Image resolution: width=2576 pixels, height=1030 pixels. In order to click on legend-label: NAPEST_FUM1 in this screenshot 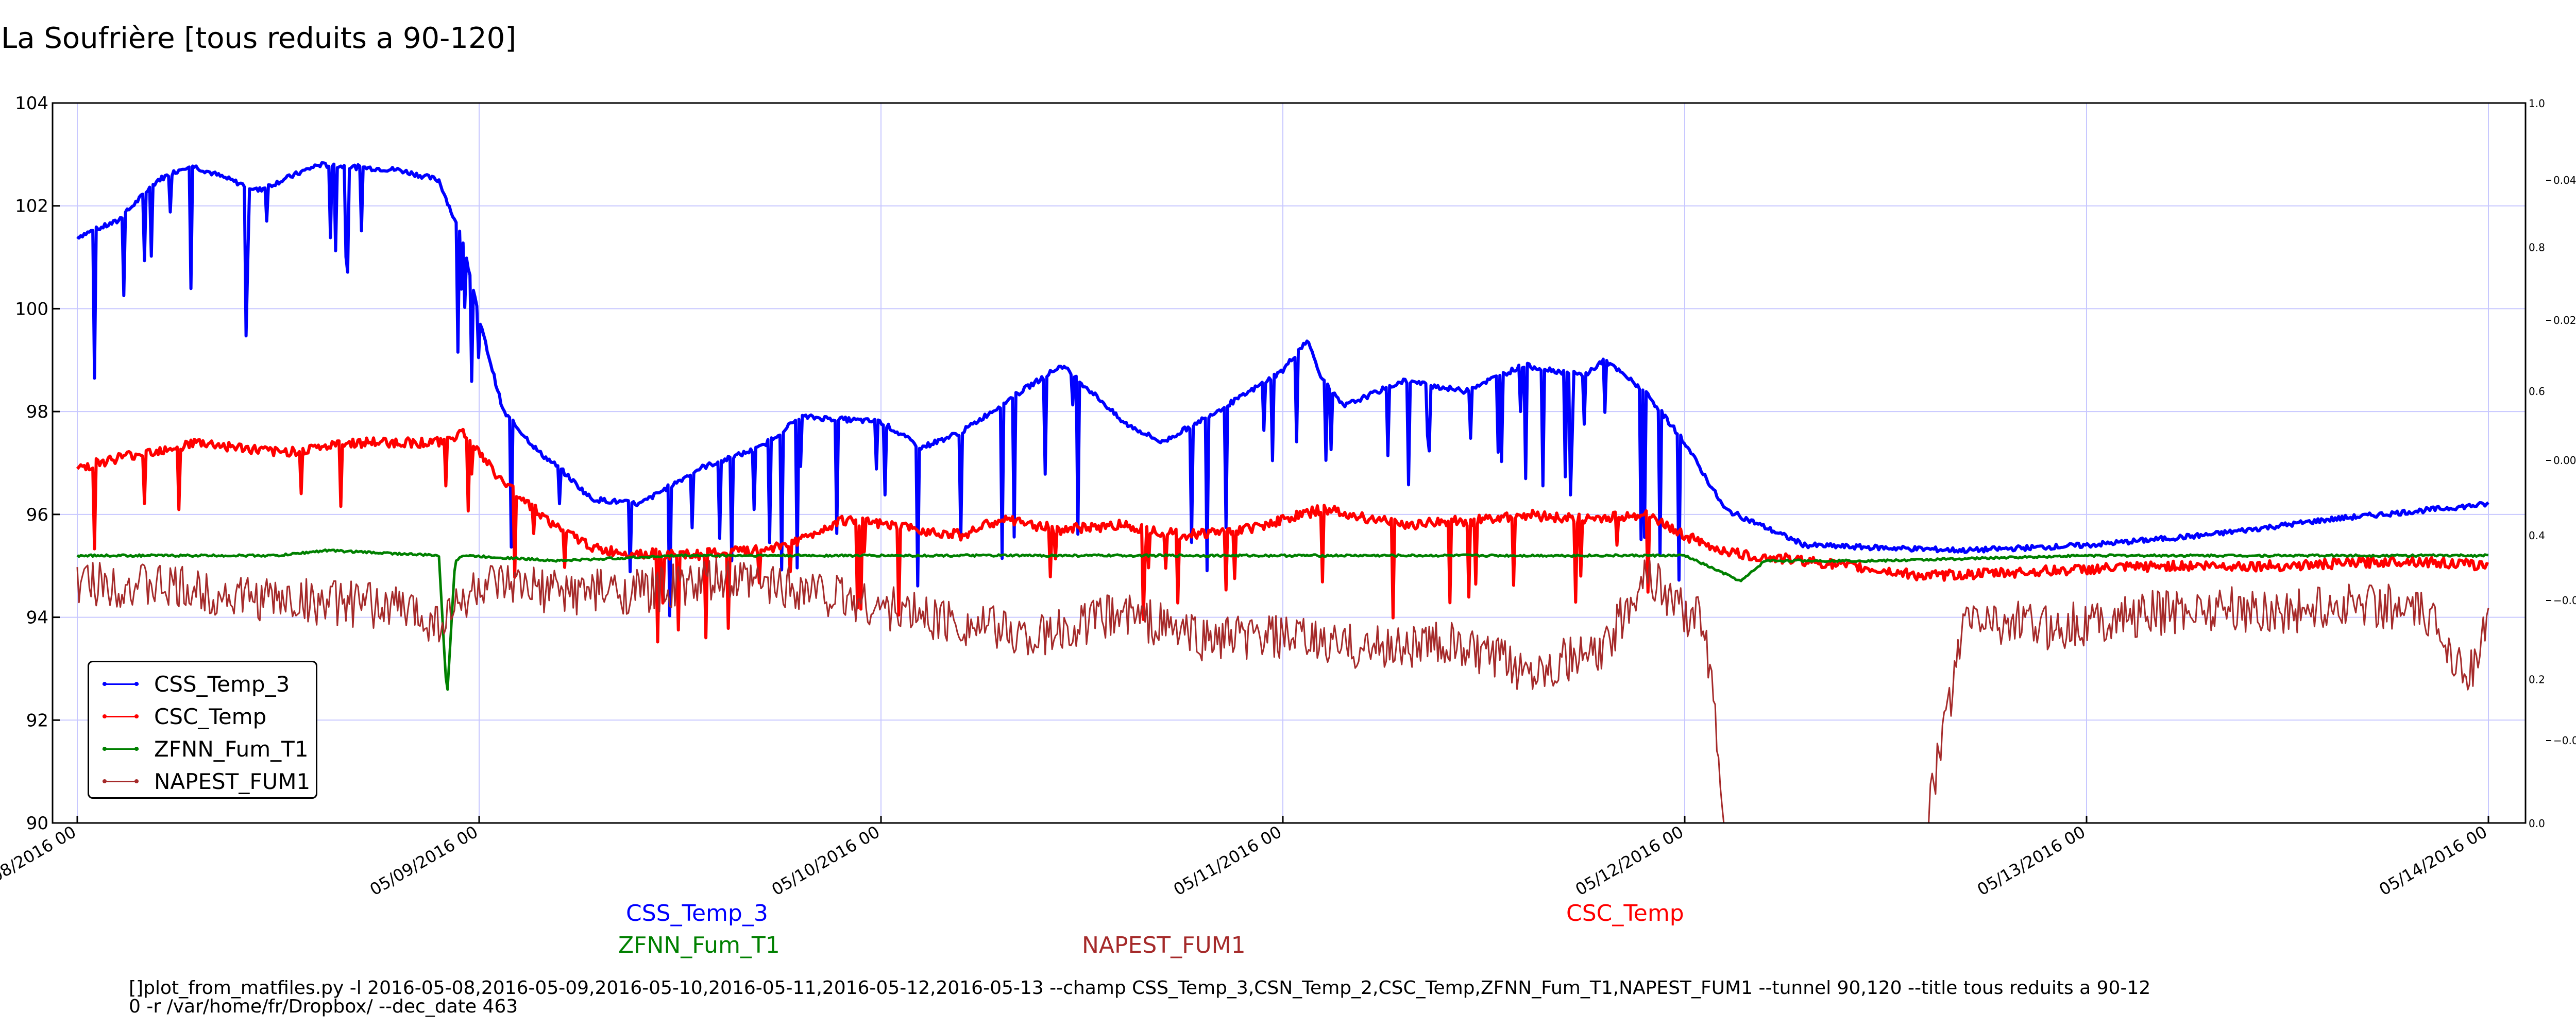, I will do `click(232, 781)`.